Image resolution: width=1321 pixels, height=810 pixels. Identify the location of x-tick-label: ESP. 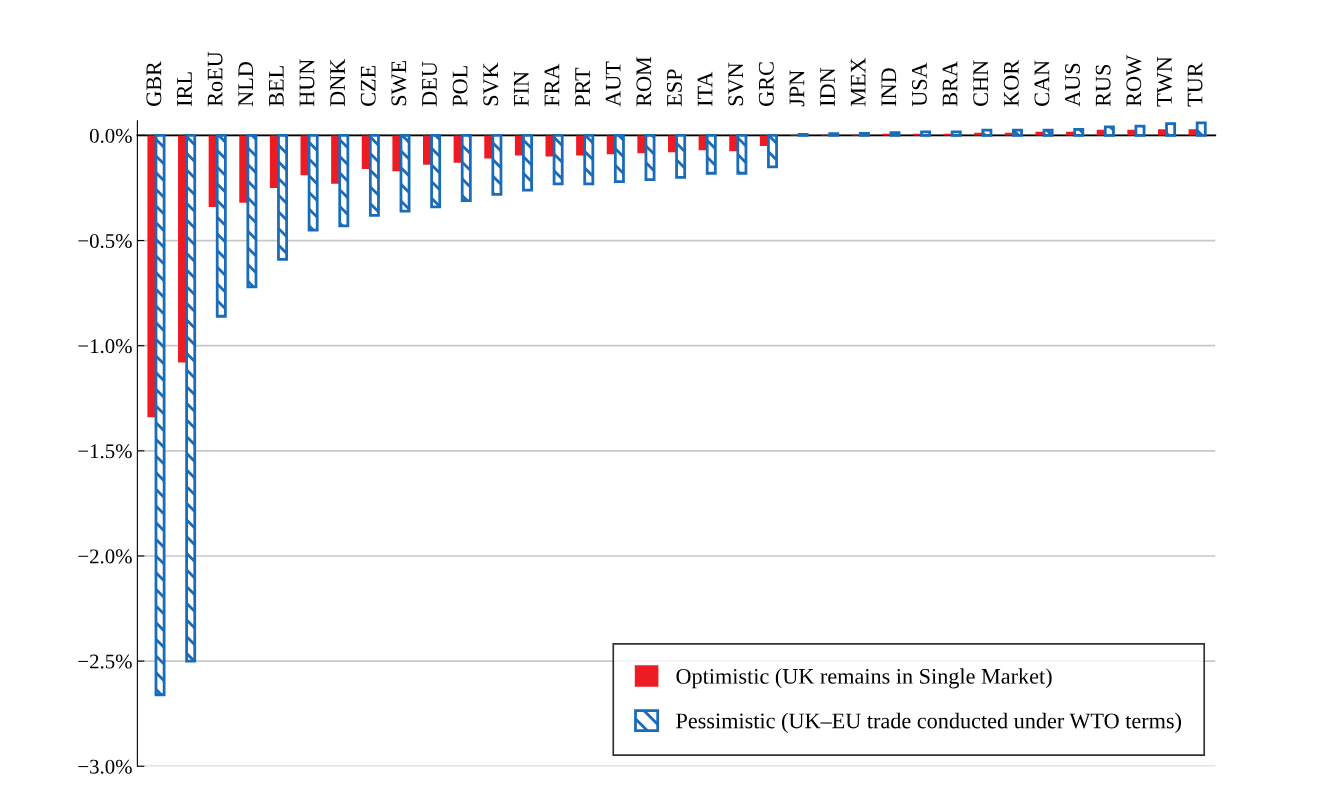
(674, 88).